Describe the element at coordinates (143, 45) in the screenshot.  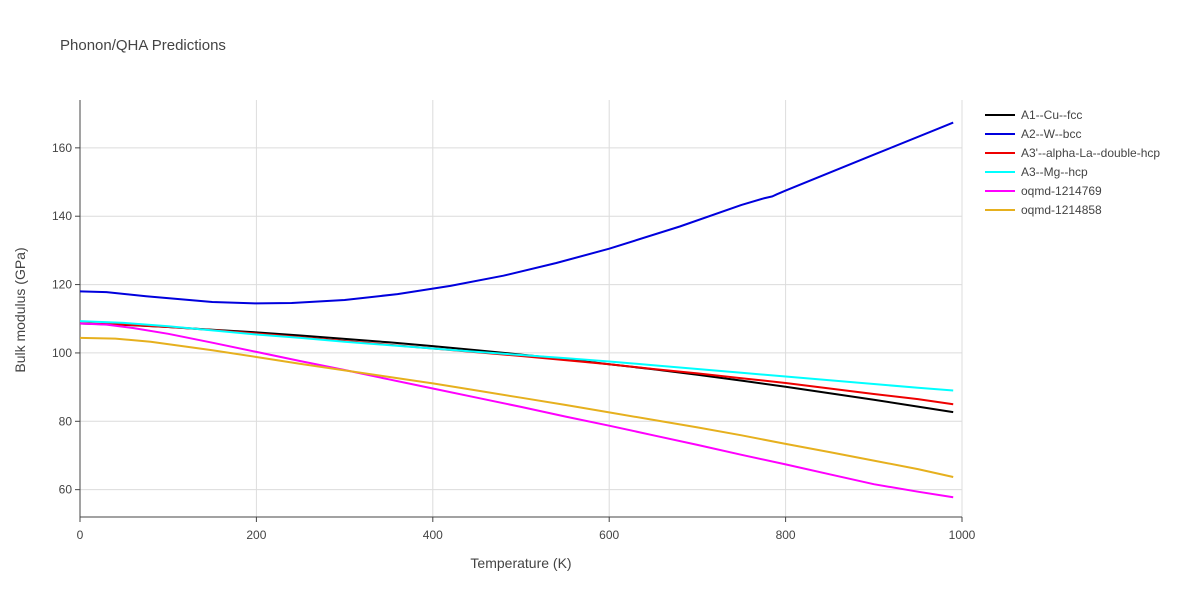
I see `chart-title: Phonon/QHA Predictions` at that location.